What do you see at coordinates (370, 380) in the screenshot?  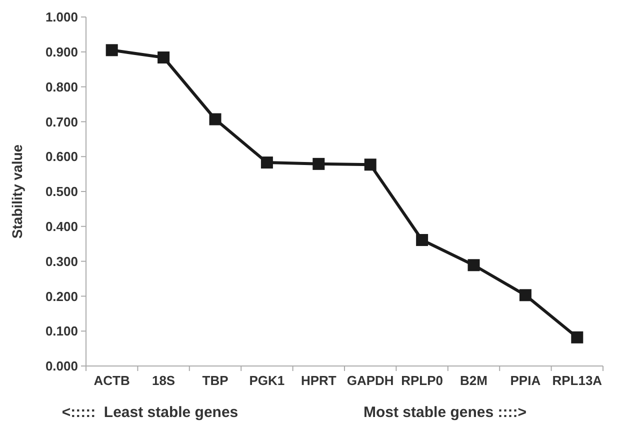 I see `x-tick-label: GAPDH` at bounding box center [370, 380].